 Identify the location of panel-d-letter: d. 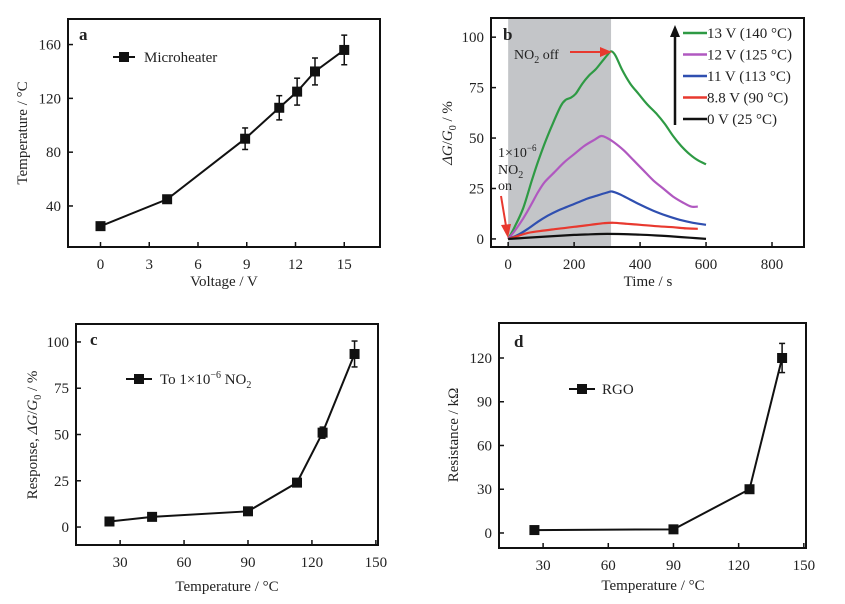
(519, 341).